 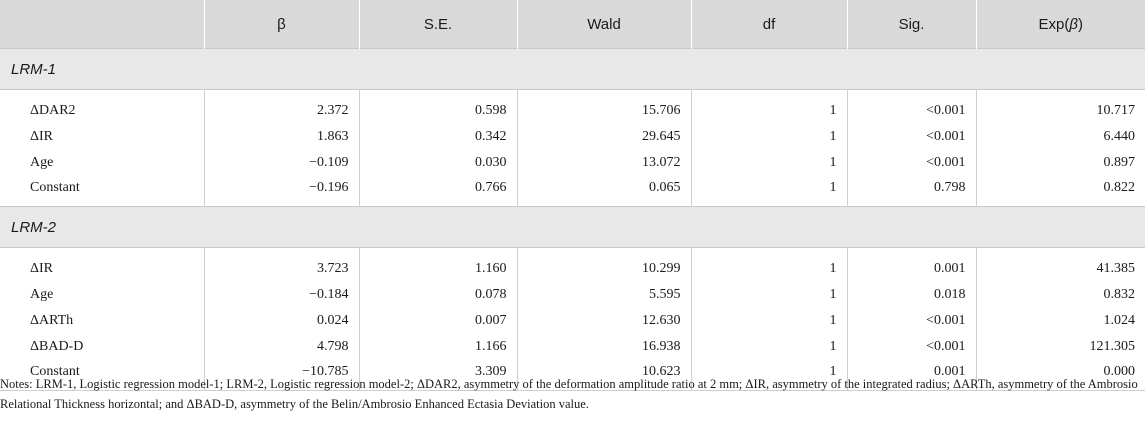 What do you see at coordinates (603, 321) in the screenshot?
I see `table-cell: 12.630` at bounding box center [603, 321].